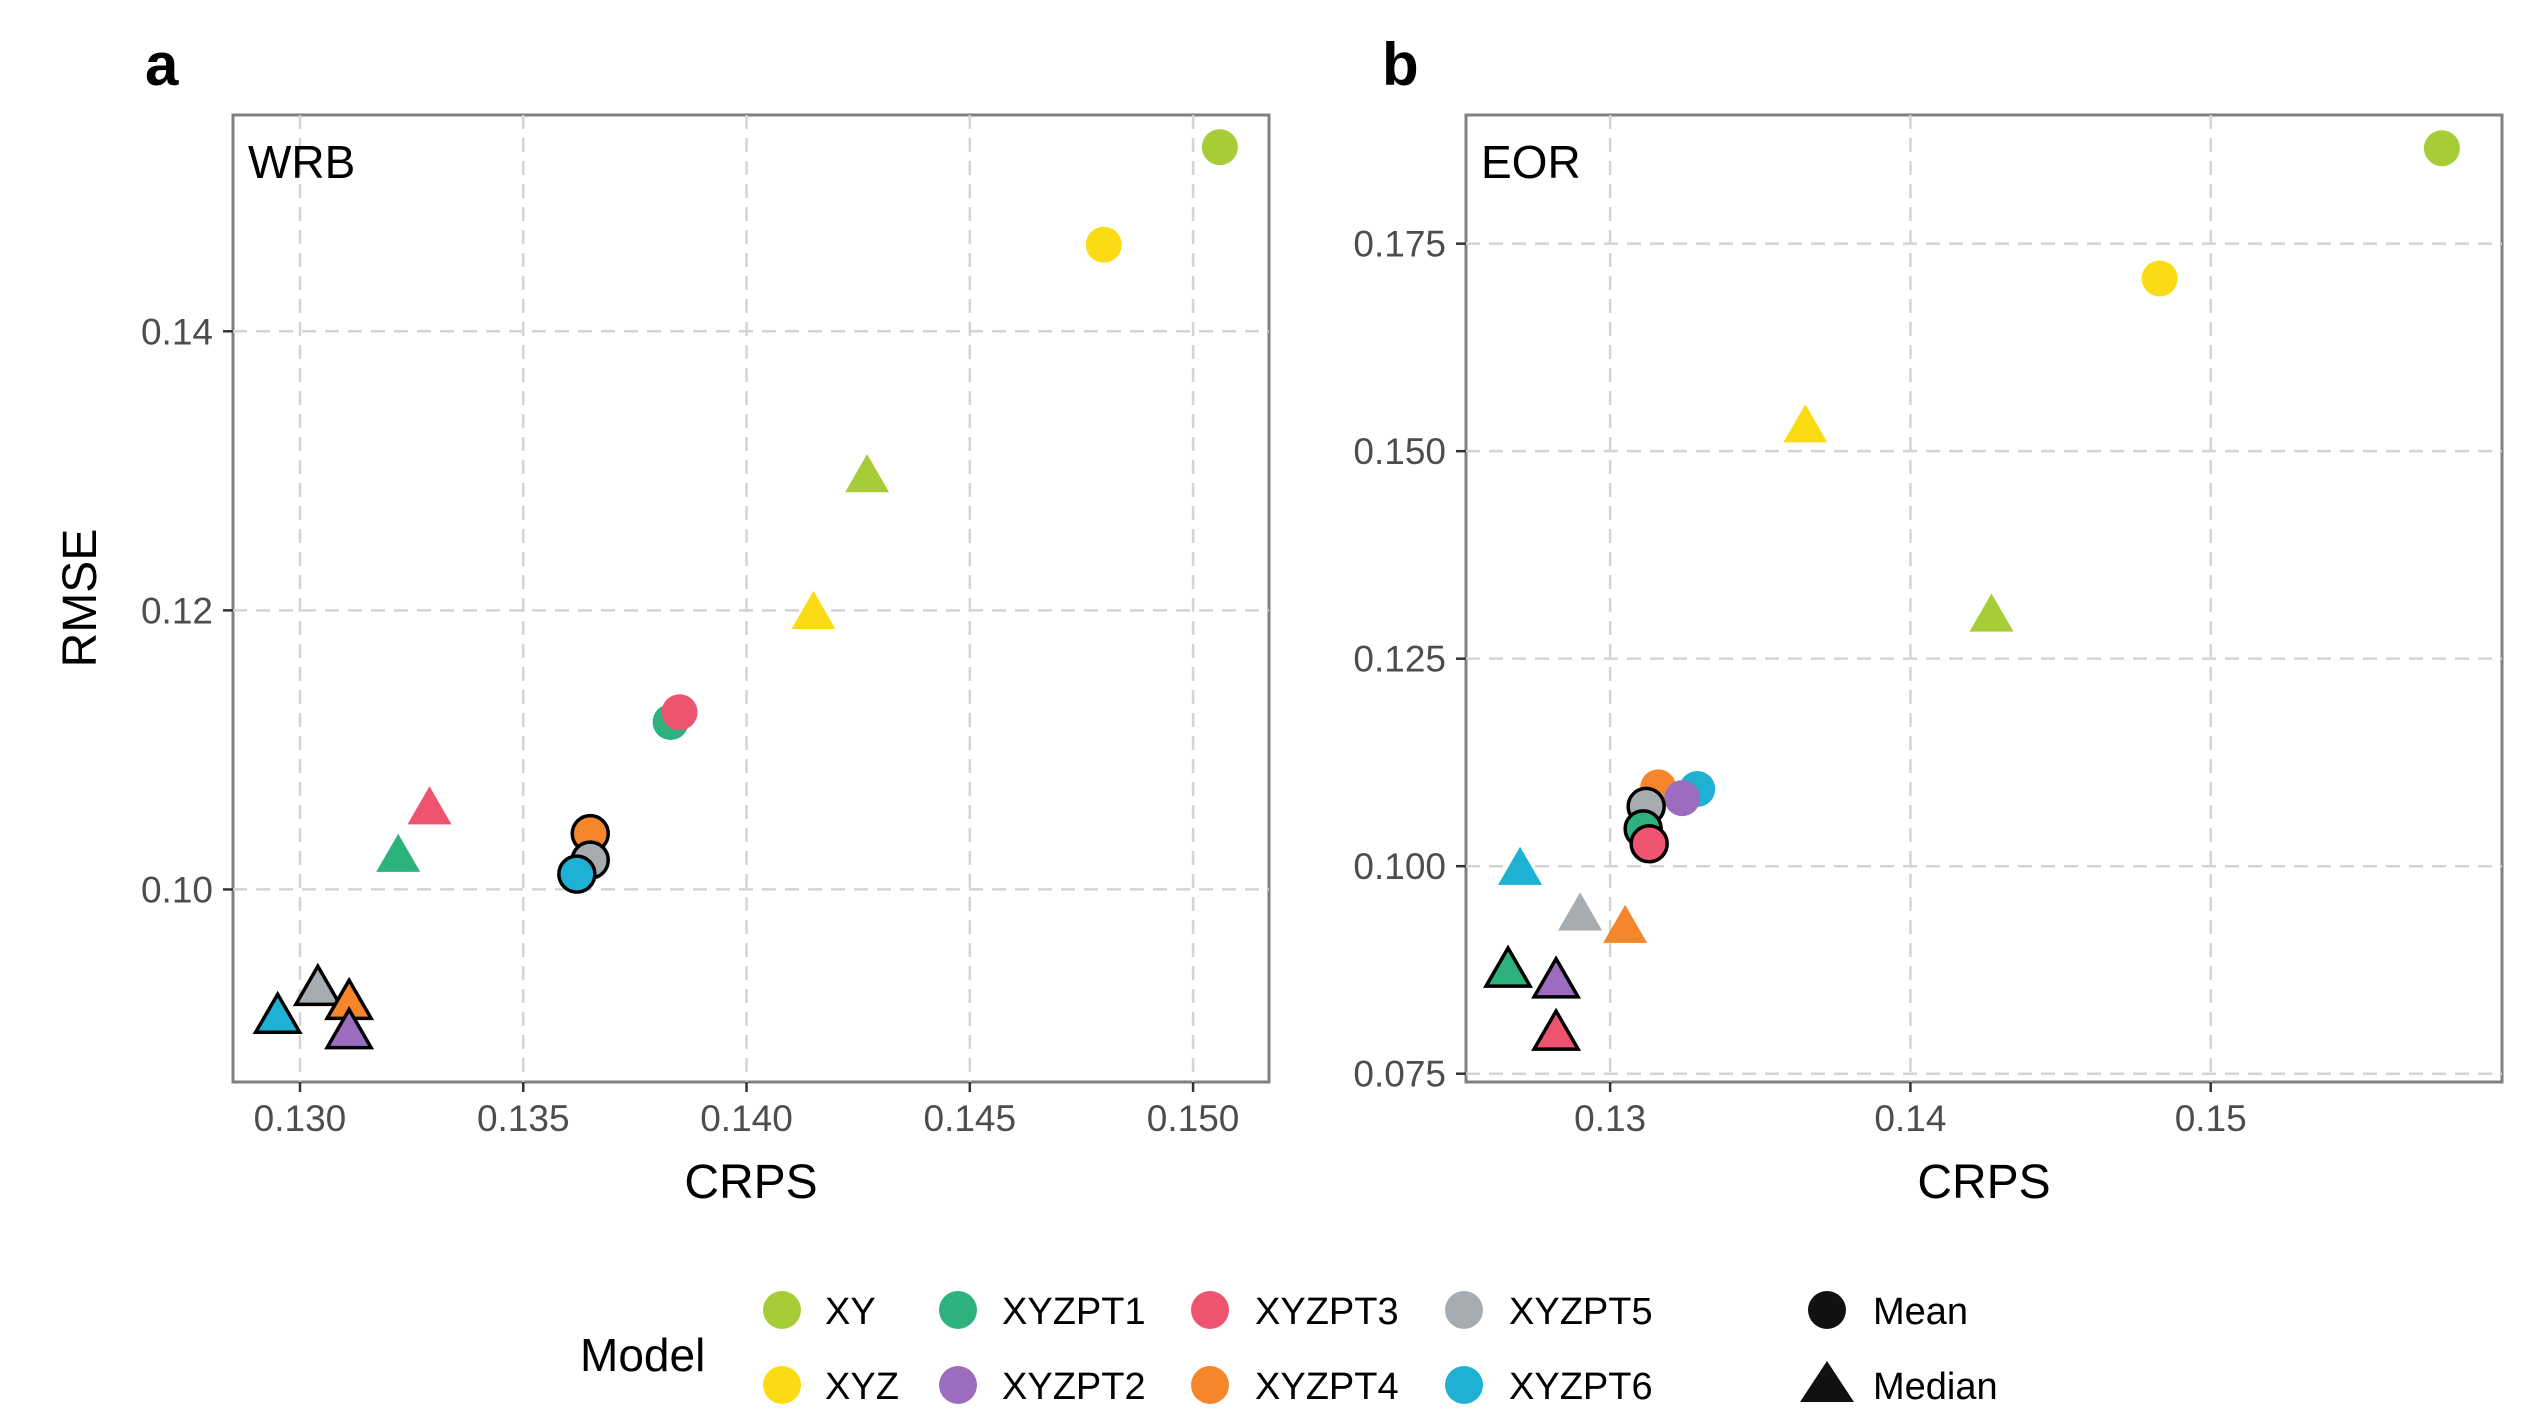 The height and width of the screenshot is (1426, 2539). I want to click on point-xyzpt6-median-eor, so click(1520, 865).